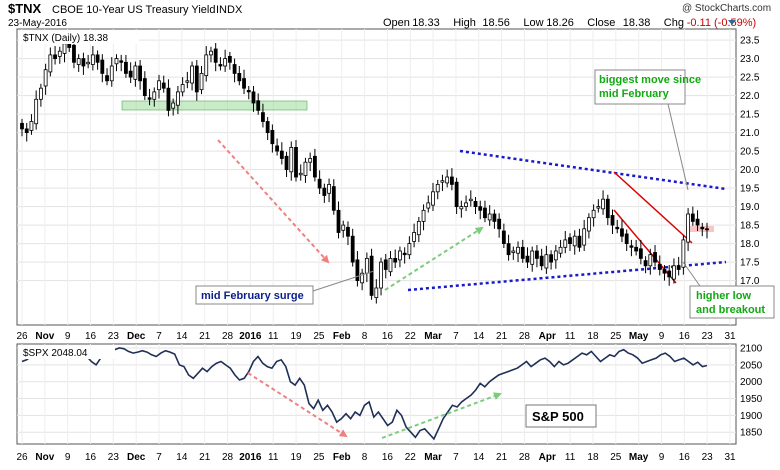 The image size is (780, 470). I want to click on x-tick-label-bottom: May, so click(639, 457).